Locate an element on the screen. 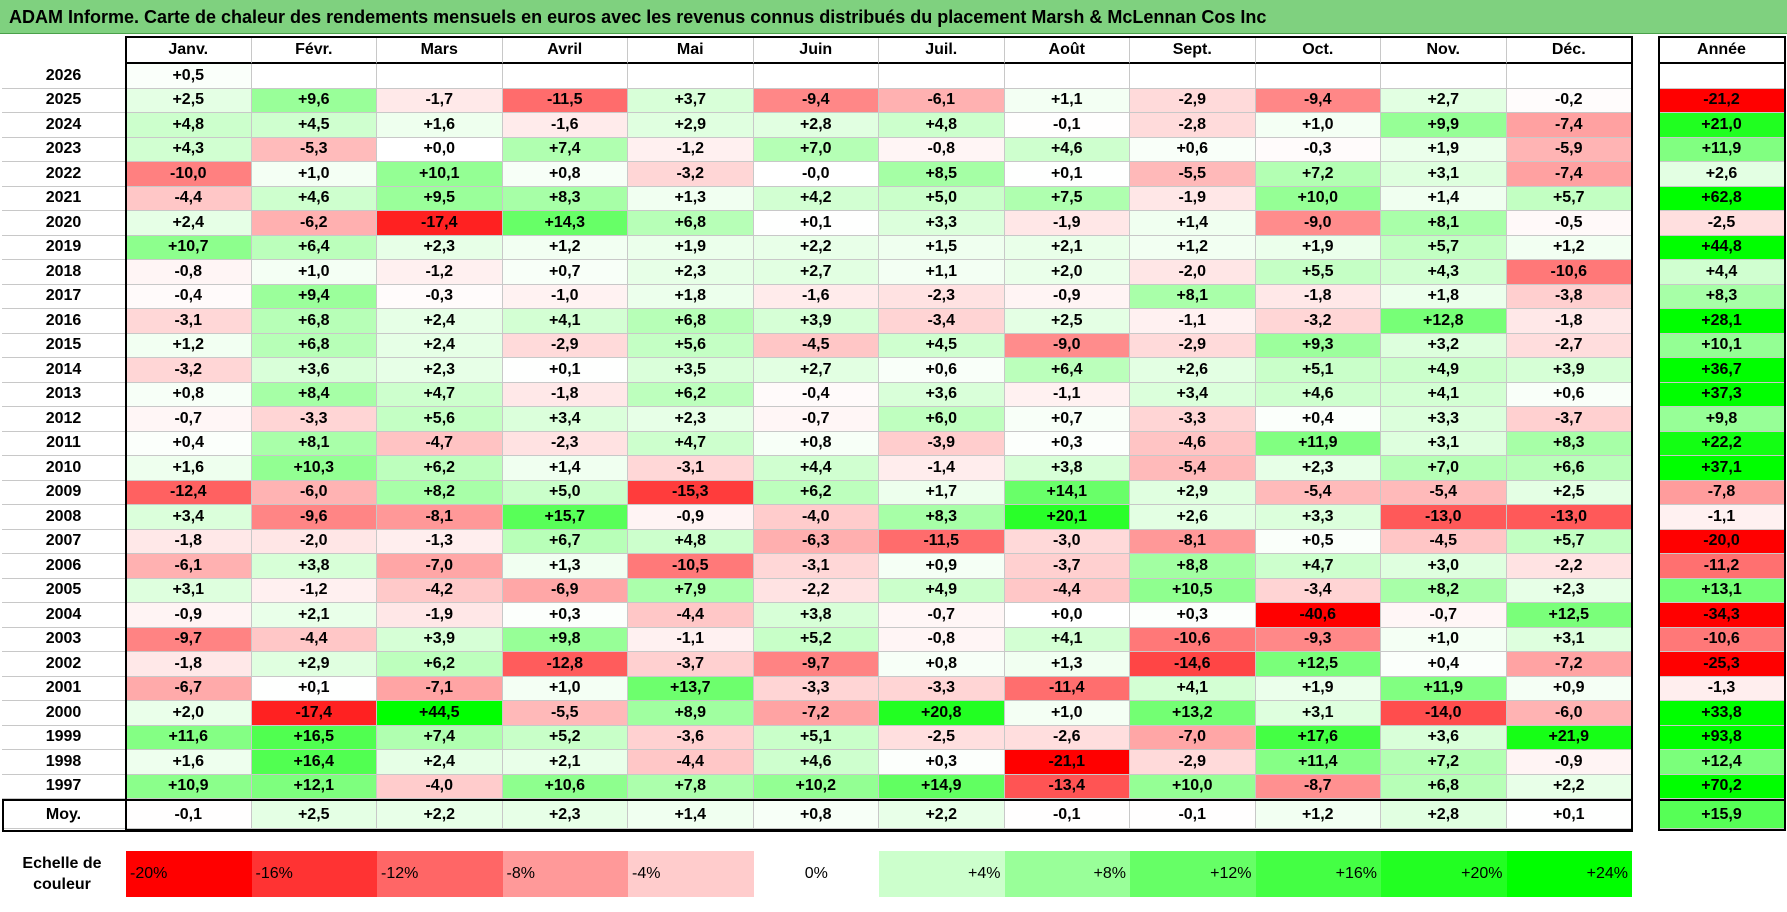  heatmap-cell: +8,9 is located at coordinates (691, 713).